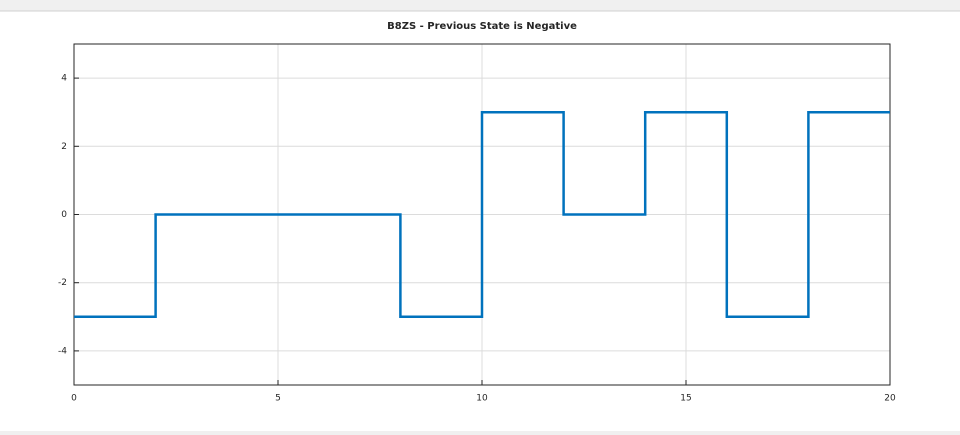  What do you see at coordinates (64, 215) in the screenshot?
I see `y-tick-label: 0` at bounding box center [64, 215].